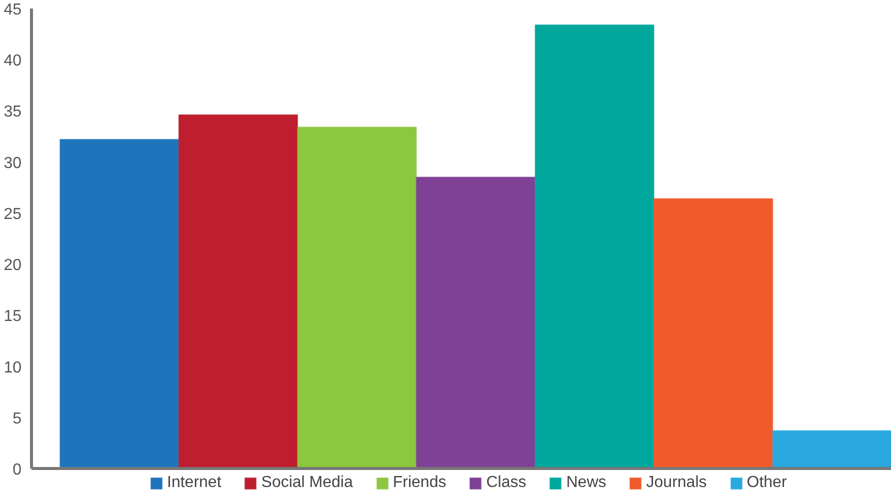 This screenshot has height=500, width=891. What do you see at coordinates (17, 470) in the screenshot?
I see `y-tick-label: 0` at bounding box center [17, 470].